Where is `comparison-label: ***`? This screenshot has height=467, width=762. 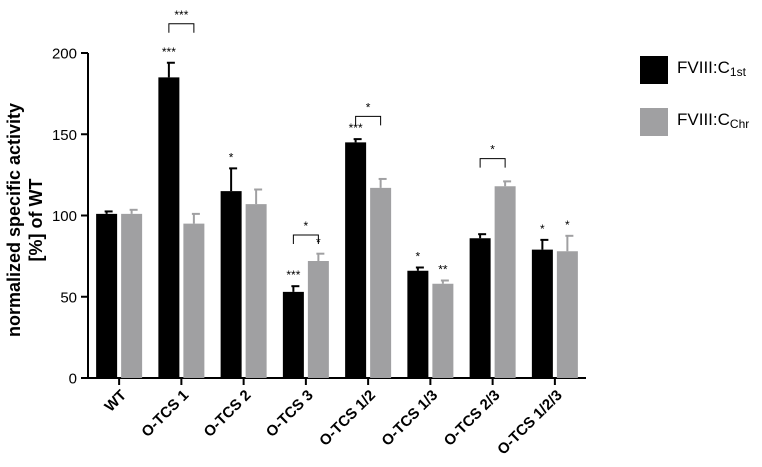 comparison-label: *** is located at coordinates (181, 15).